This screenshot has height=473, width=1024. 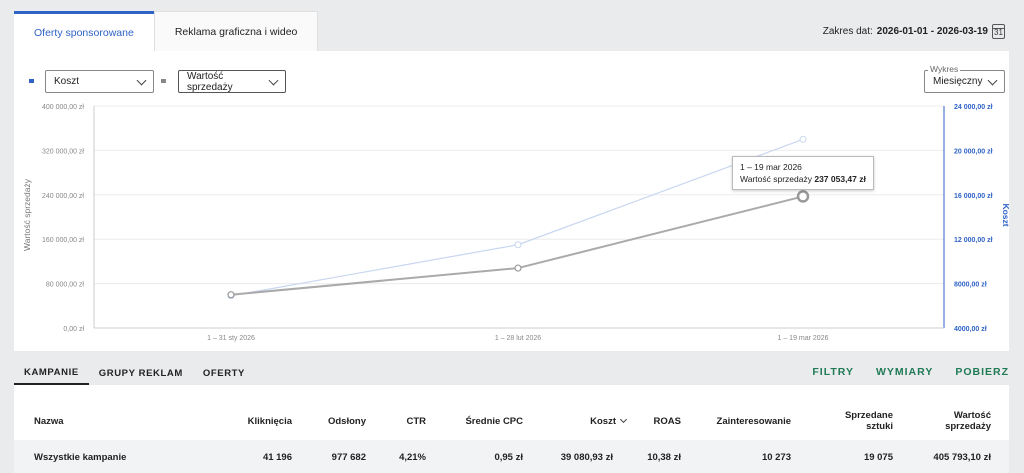 What do you see at coordinates (231, 338) in the screenshot?
I see `x-tick-label: 1 – 31 sty 2026` at bounding box center [231, 338].